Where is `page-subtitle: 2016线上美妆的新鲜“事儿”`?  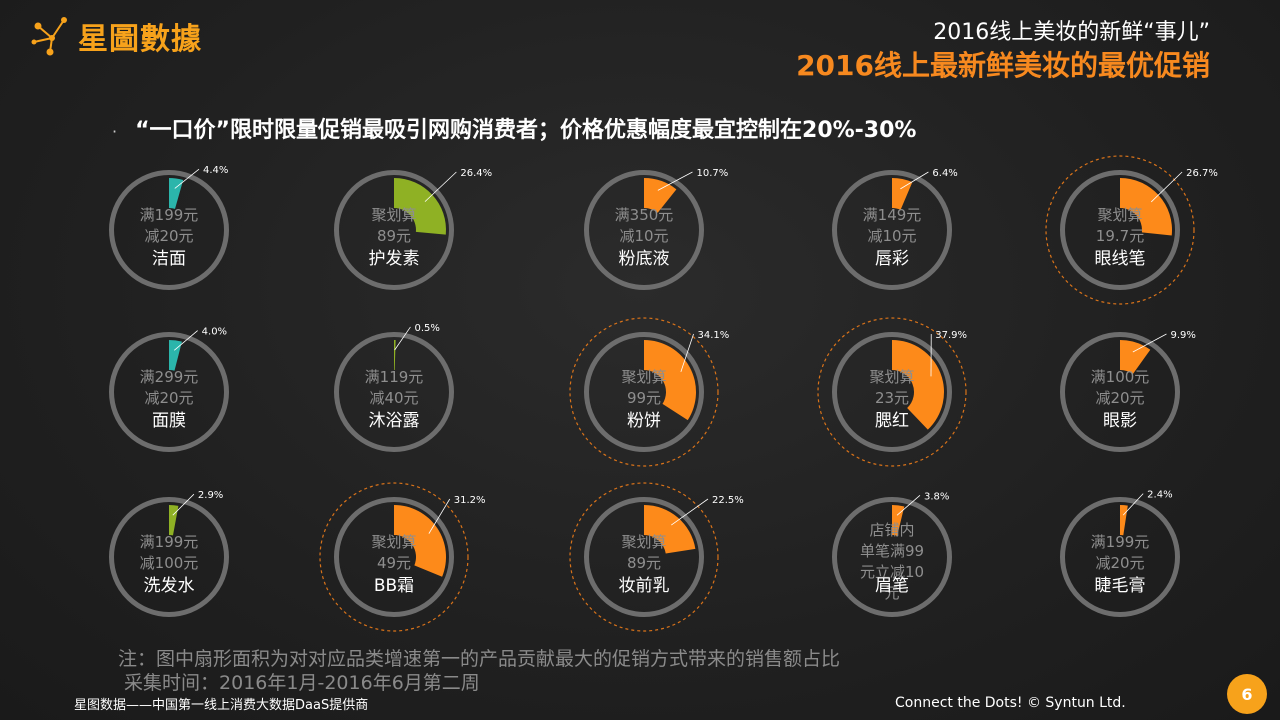
page-subtitle: 2016线上美妆的新鲜“事儿” is located at coordinates (1071, 32).